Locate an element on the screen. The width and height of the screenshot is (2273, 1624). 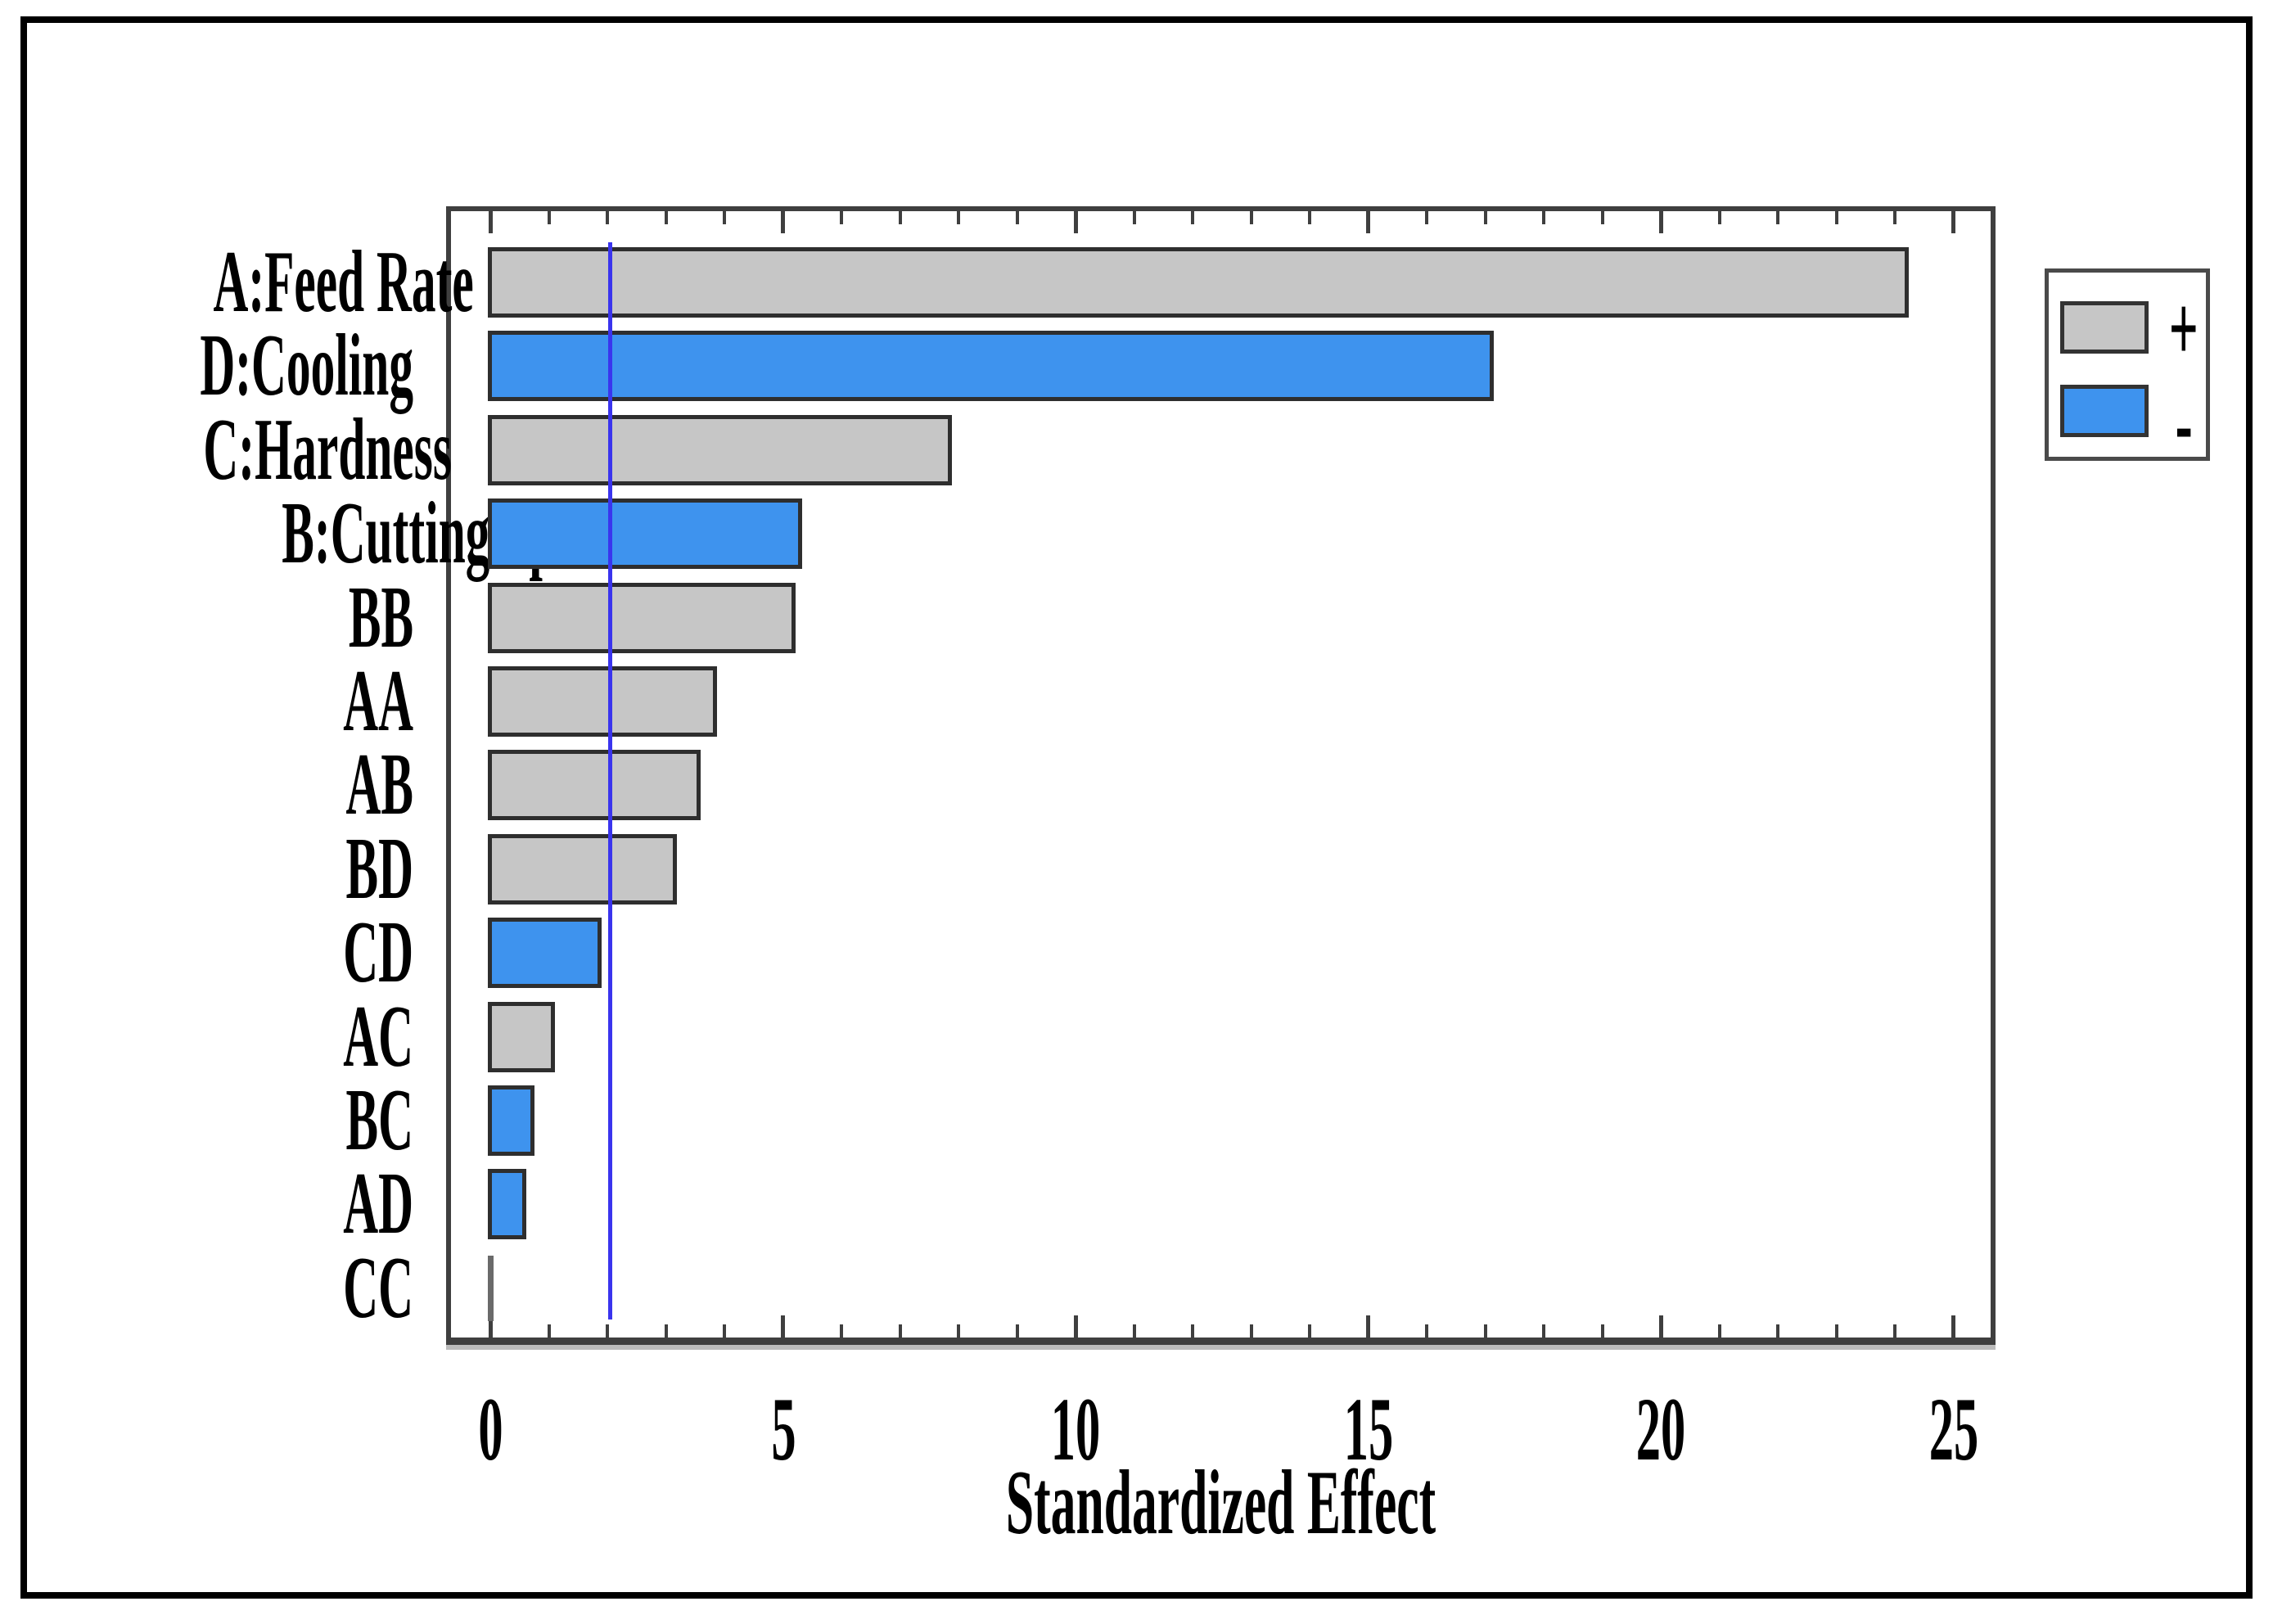
bar-D:Cooling is located at coordinates (991, 367).